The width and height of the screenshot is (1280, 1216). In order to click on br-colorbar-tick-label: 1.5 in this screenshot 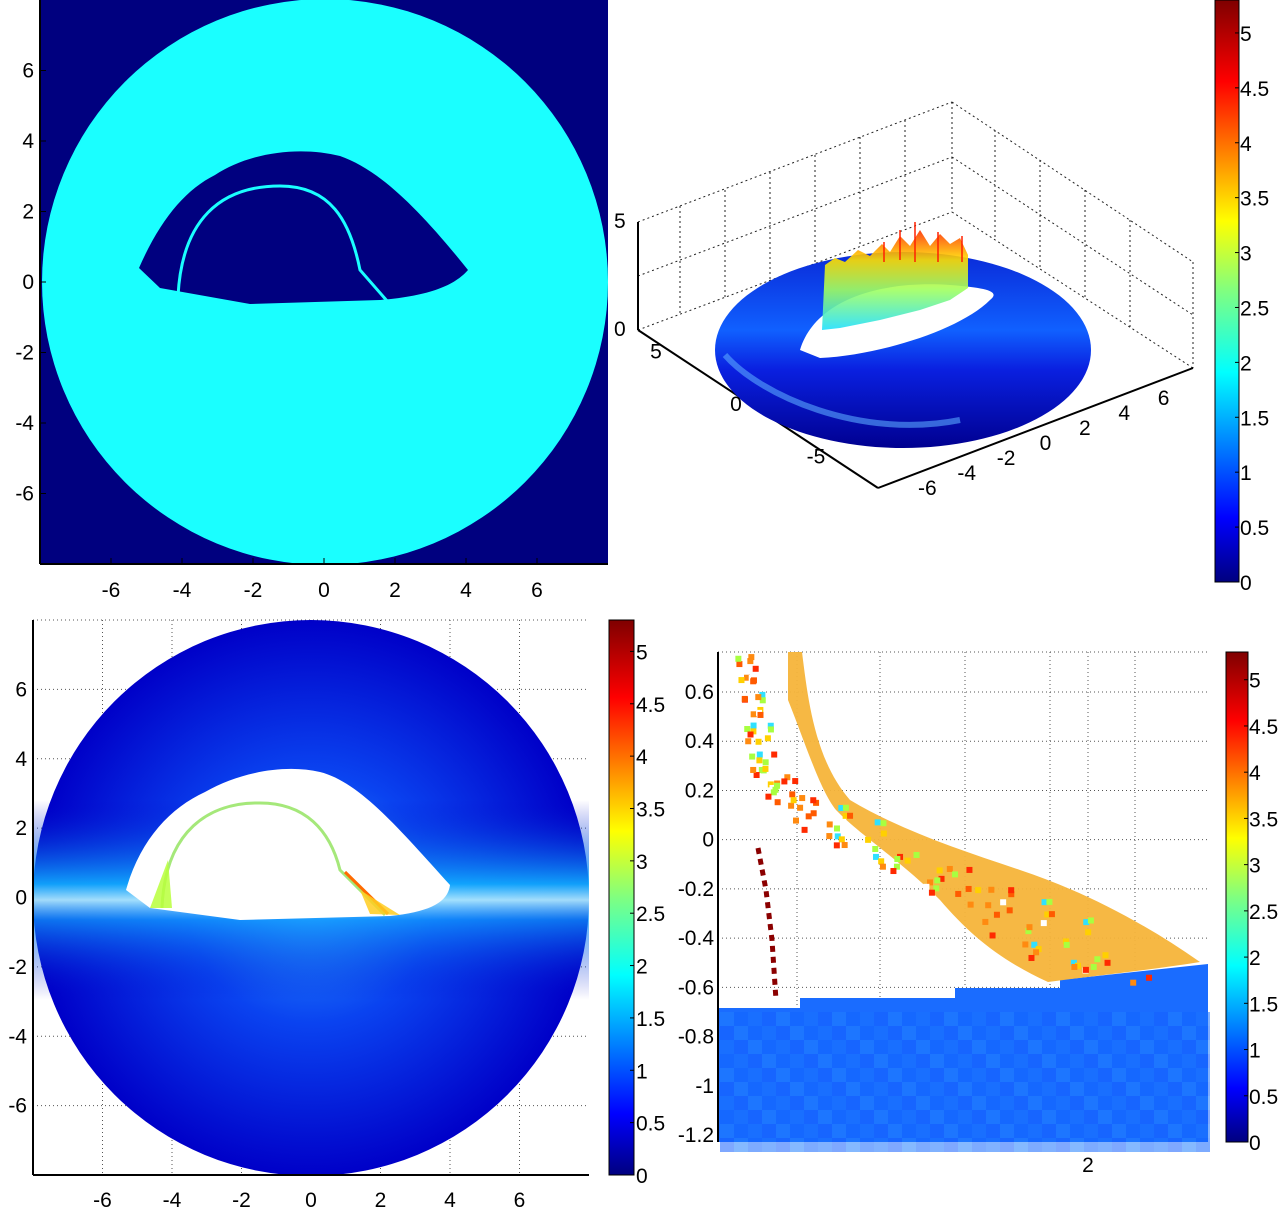, I will do `click(1263, 1004)`.